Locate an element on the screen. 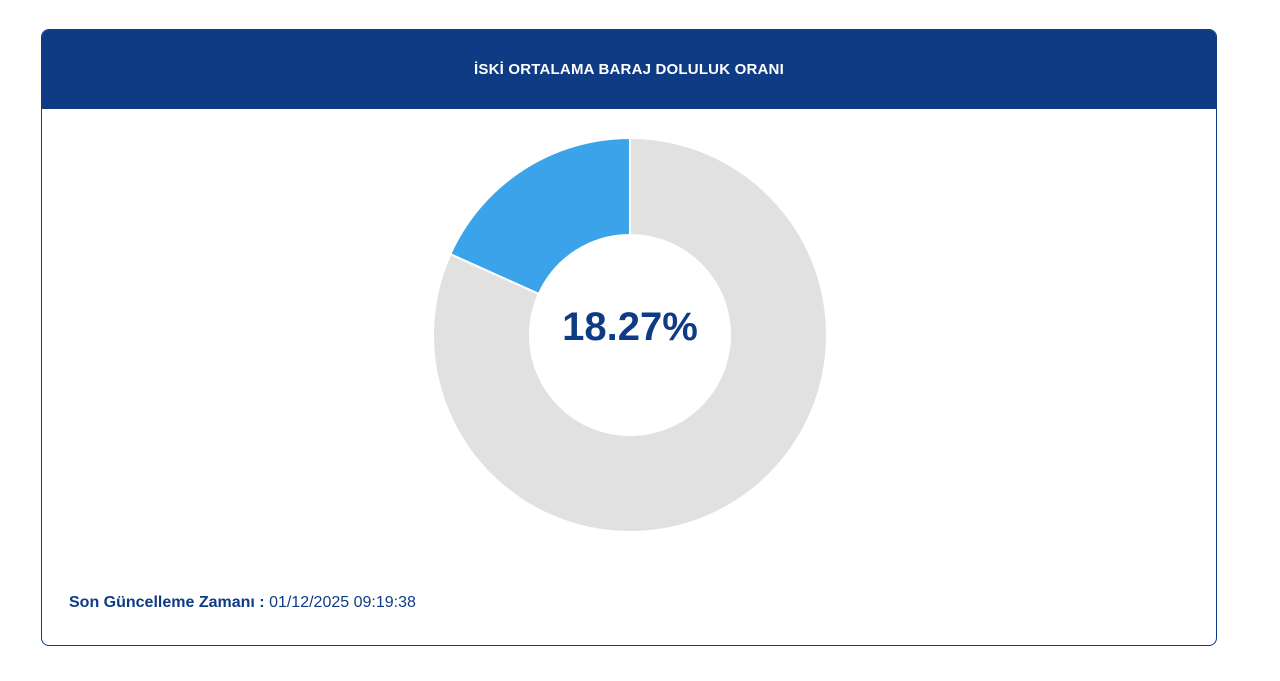  card-header: İSKİ ORTALAMA BARAJ DOLULUK ORANI is located at coordinates (629, 69).